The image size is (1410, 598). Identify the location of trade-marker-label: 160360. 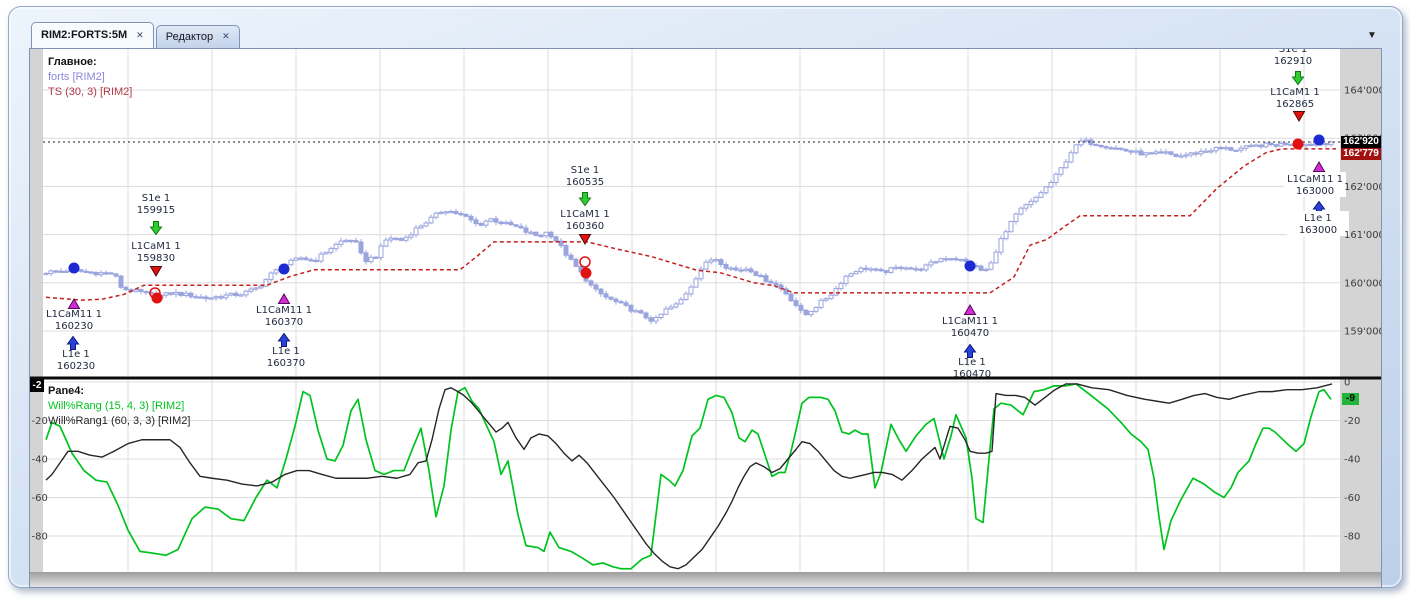
(585, 226).